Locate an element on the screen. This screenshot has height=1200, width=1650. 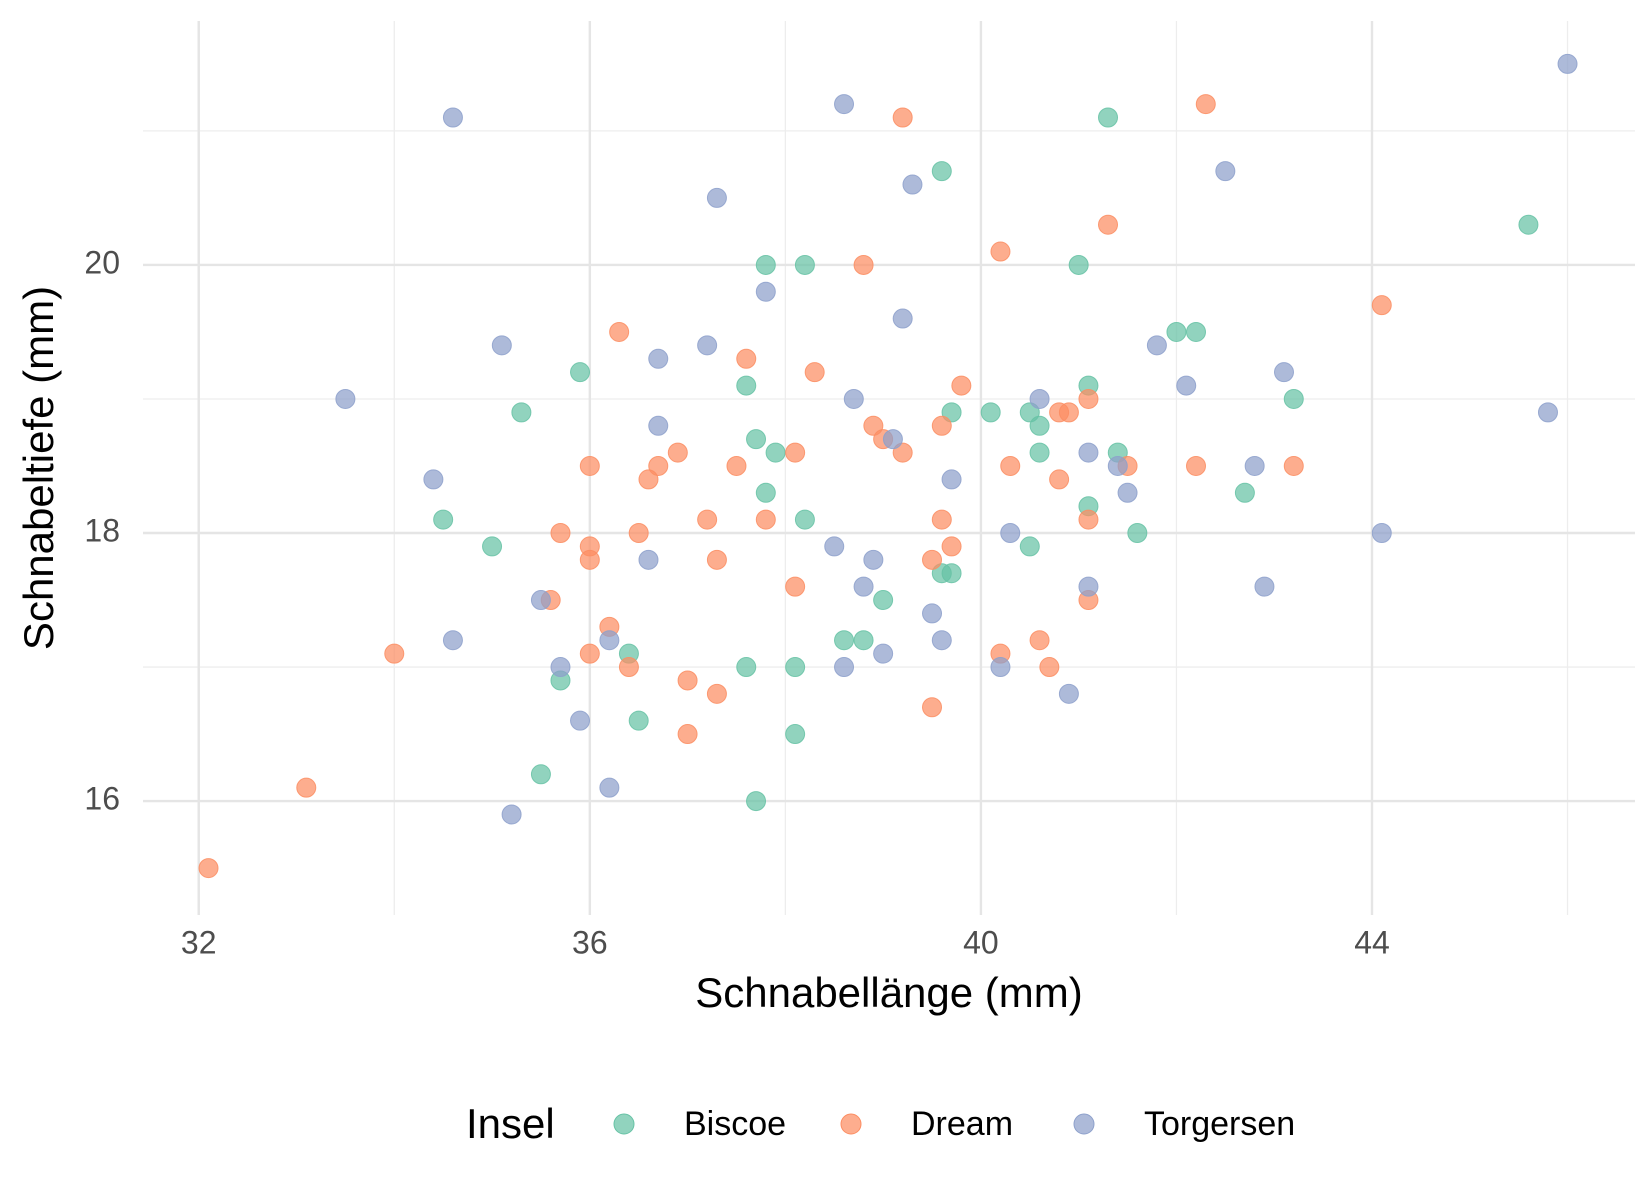
x-tick-label: 36 is located at coordinates (590, 942).